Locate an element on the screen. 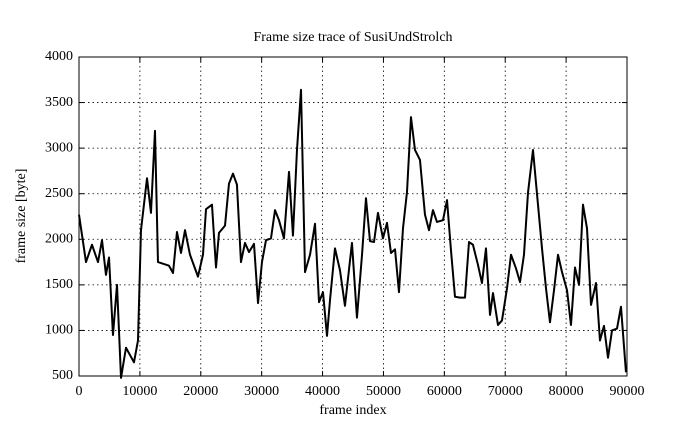  y-tick-label: 500 is located at coordinates (62, 375).